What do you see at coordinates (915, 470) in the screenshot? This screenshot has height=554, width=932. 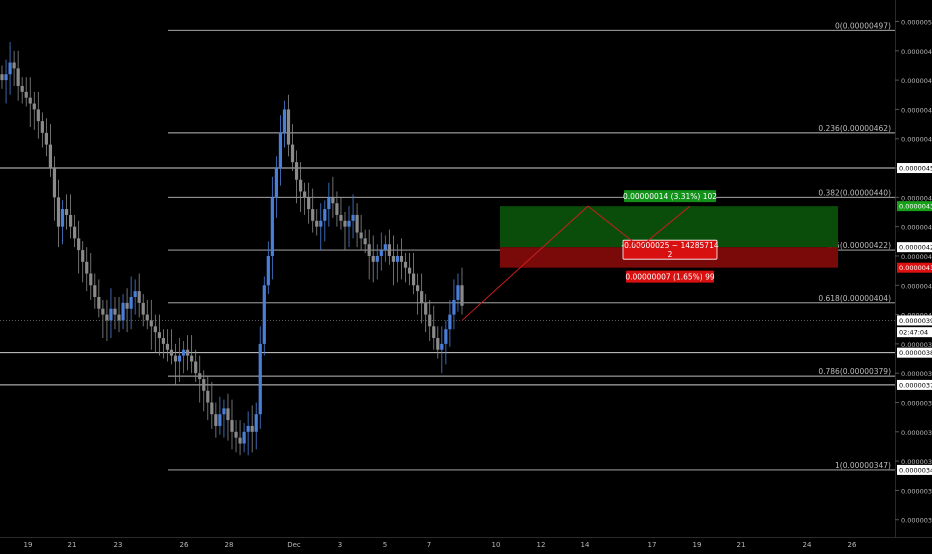 I see `price-badge-label: 0.00000347` at bounding box center [915, 470].